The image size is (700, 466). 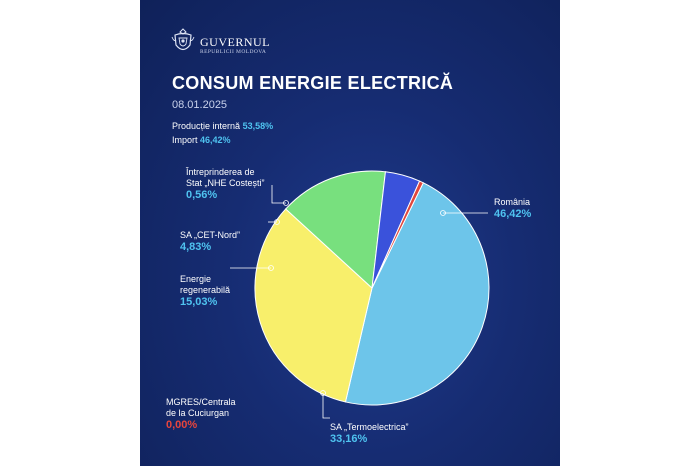 I want to click on label-nhe-name-2: Stat „NHE Costești”, so click(x=225, y=183).